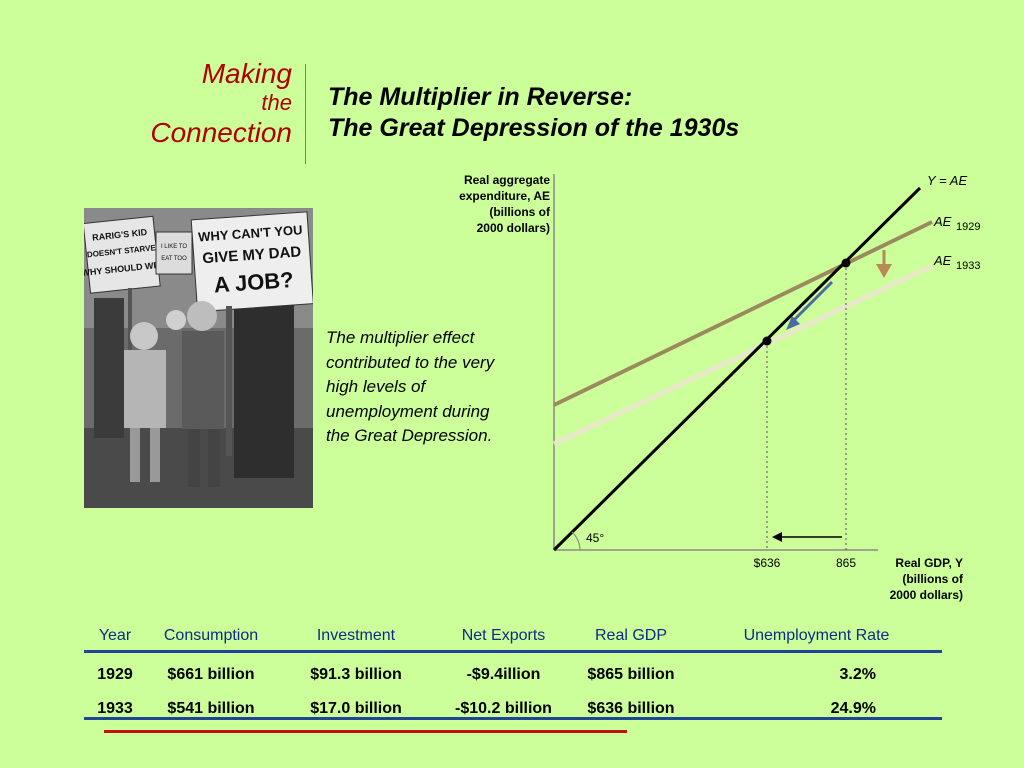  Describe the element at coordinates (846, 563) in the screenshot. I see `x-tick-865: 865` at that location.